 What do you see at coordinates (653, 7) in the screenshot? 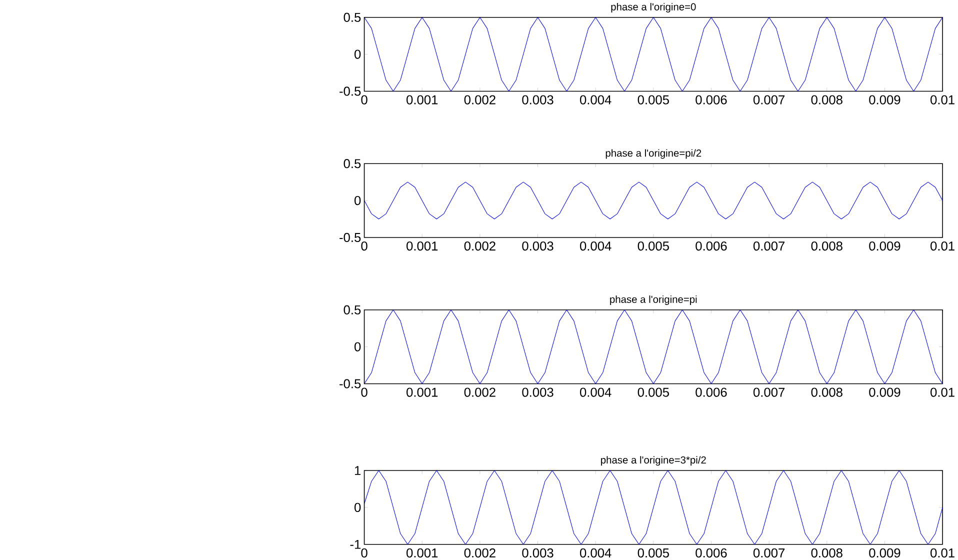
I see `chart-title: phase a l'origine=0` at bounding box center [653, 7].